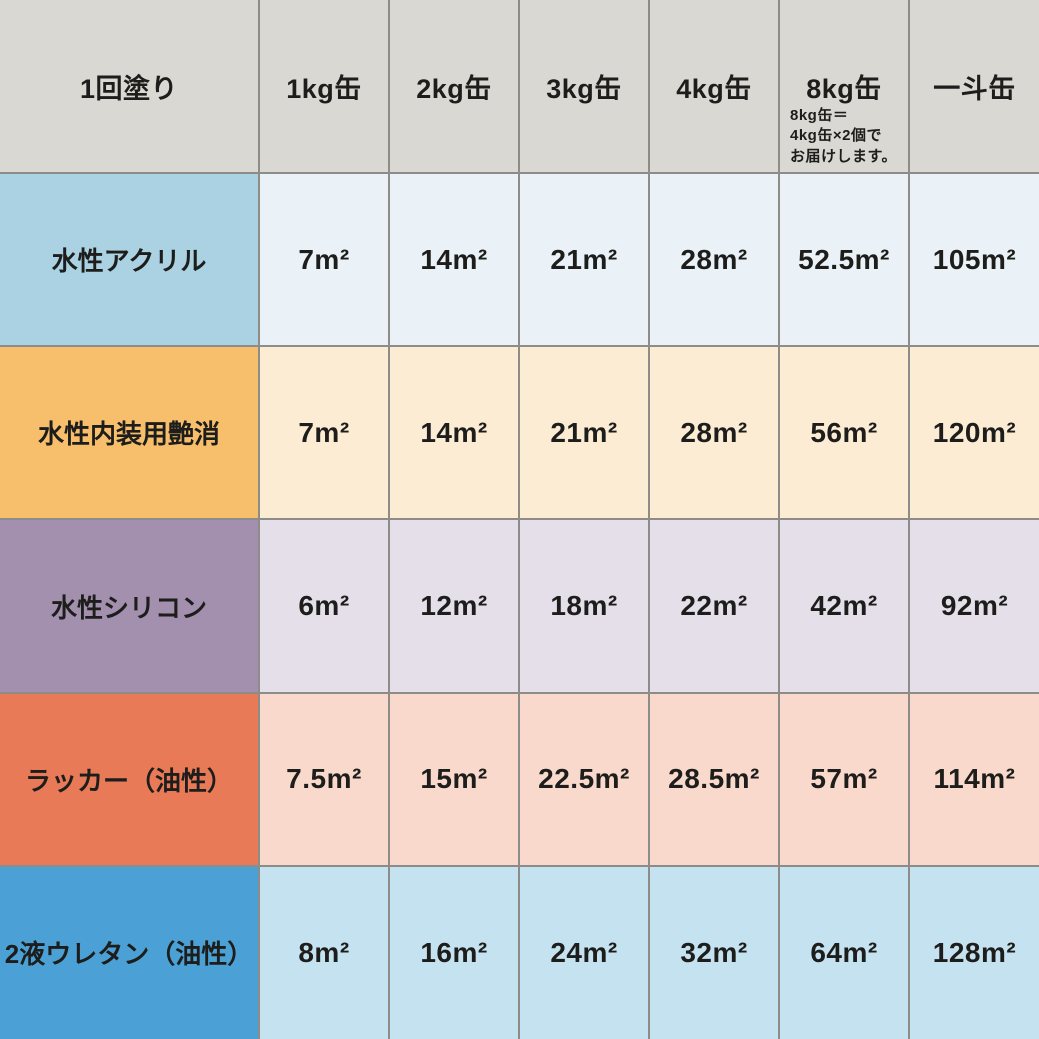 Image resolution: width=1039 pixels, height=1039 pixels. I want to click on coverage-cell: 8m², so click(324, 951).